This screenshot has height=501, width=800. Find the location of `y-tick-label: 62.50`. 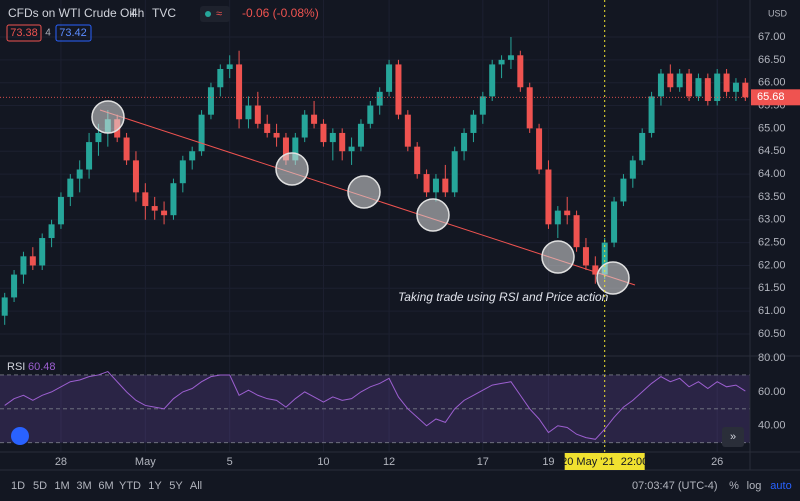

y-tick-label: 62.50 is located at coordinates (772, 243).